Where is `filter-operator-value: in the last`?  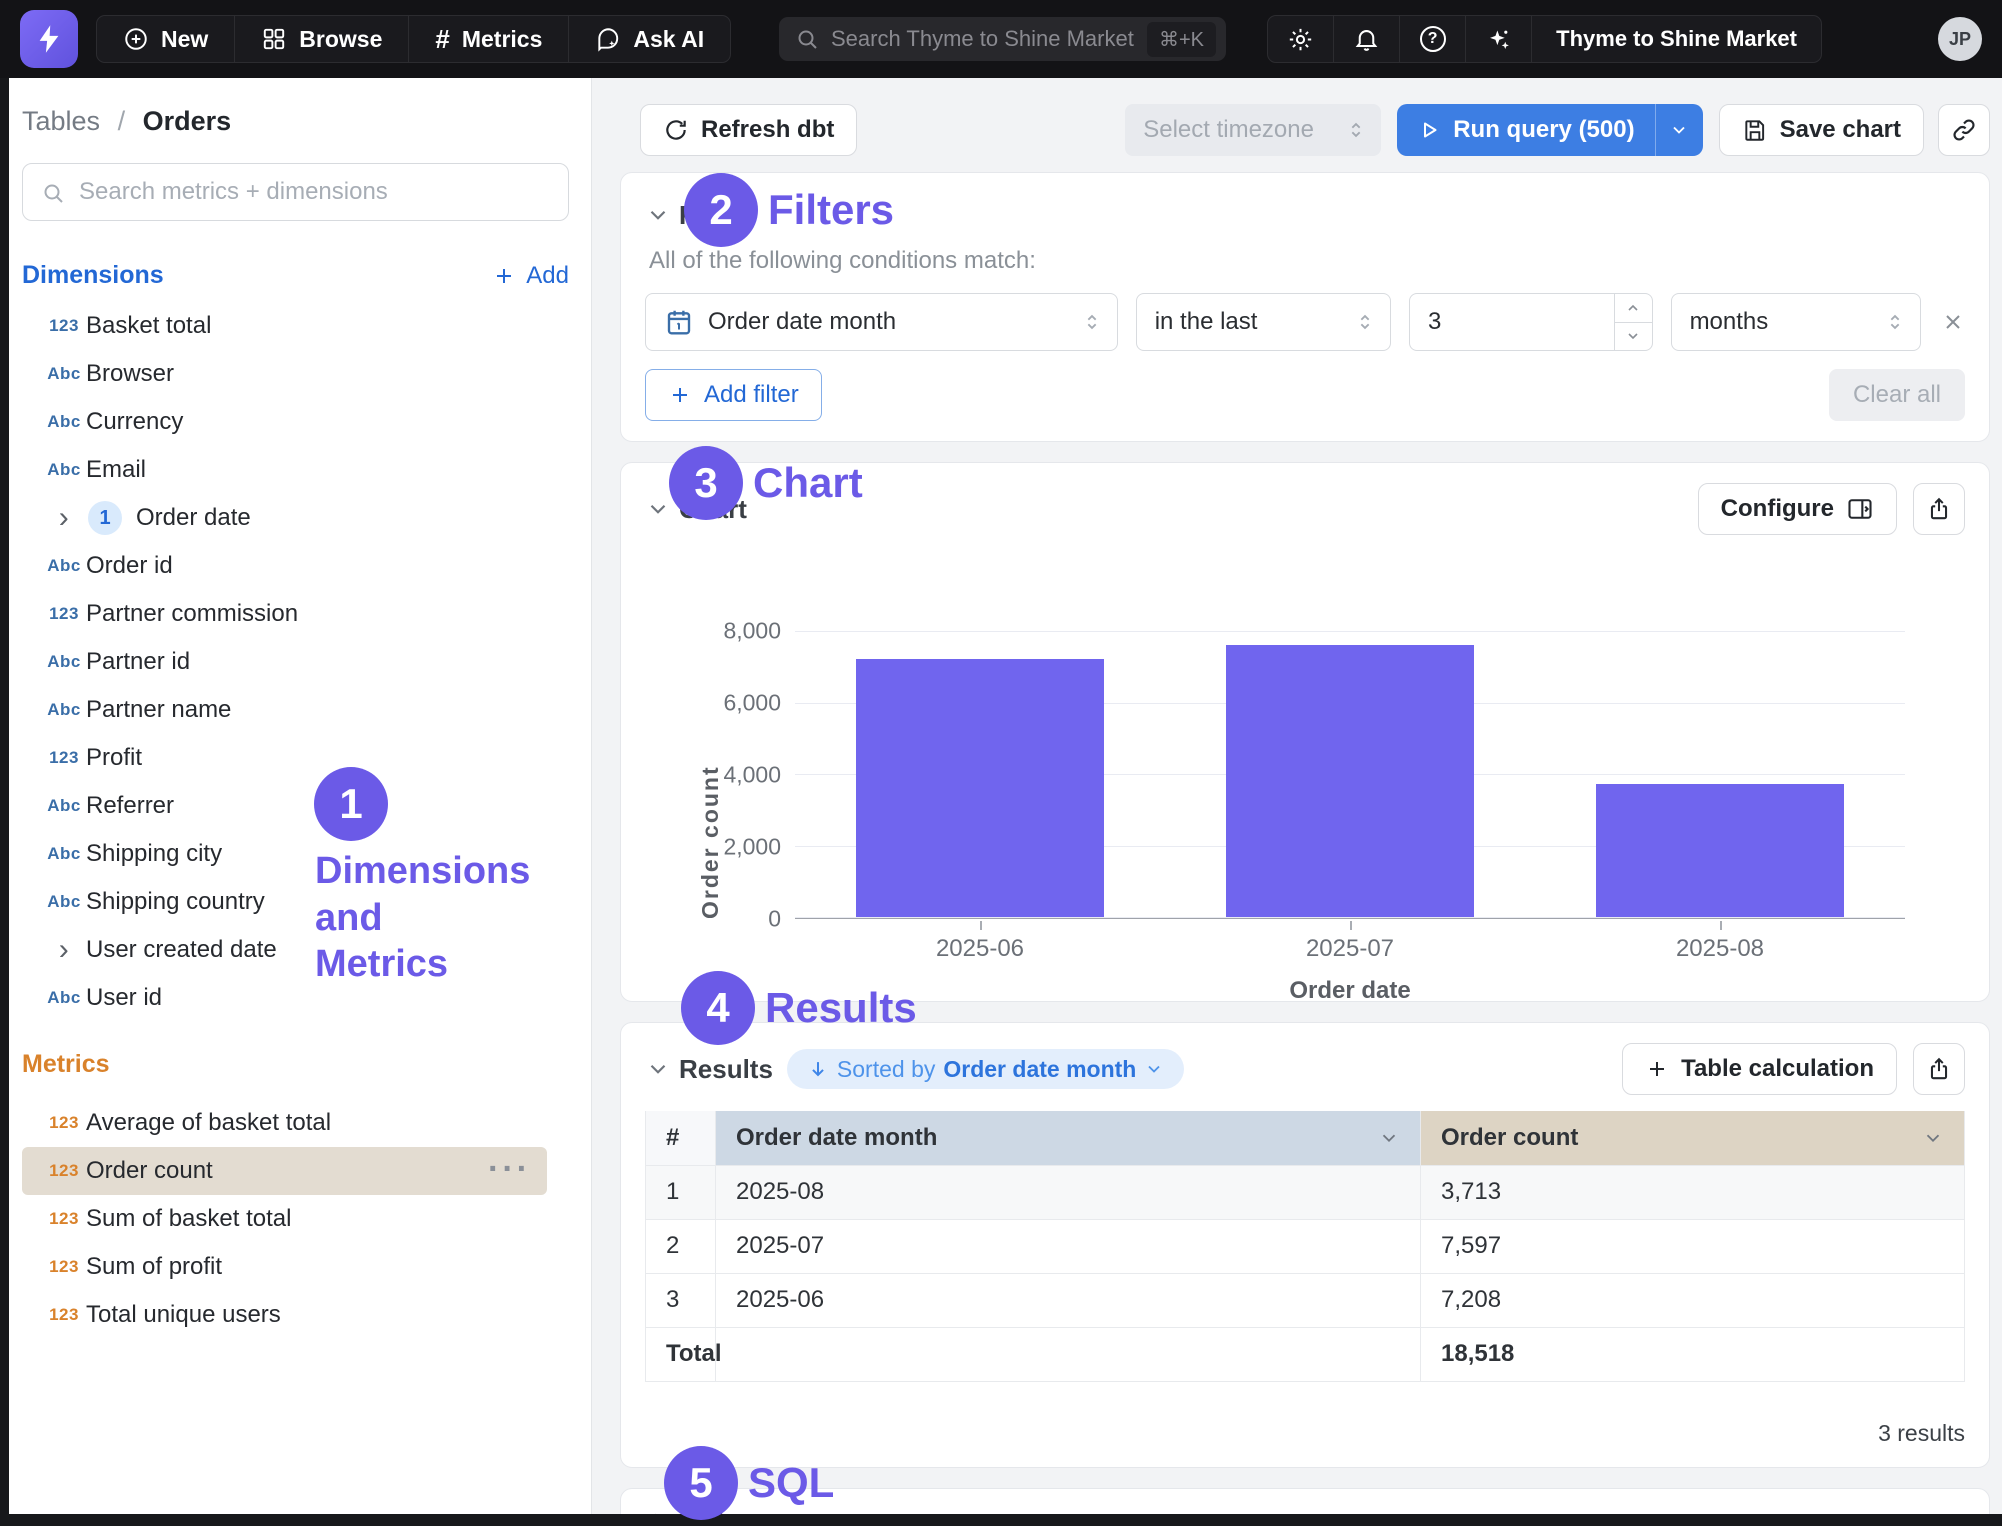
filter-operator-value: in the last is located at coordinates (1206, 321).